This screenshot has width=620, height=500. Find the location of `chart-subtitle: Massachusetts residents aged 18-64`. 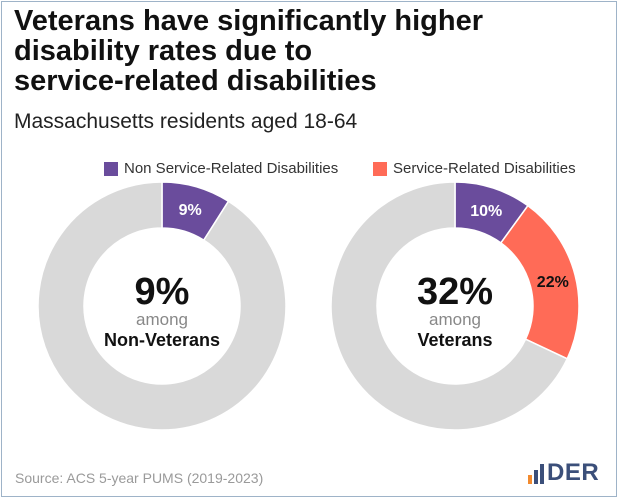

chart-subtitle: Massachusetts residents aged 18-64 is located at coordinates (186, 121).